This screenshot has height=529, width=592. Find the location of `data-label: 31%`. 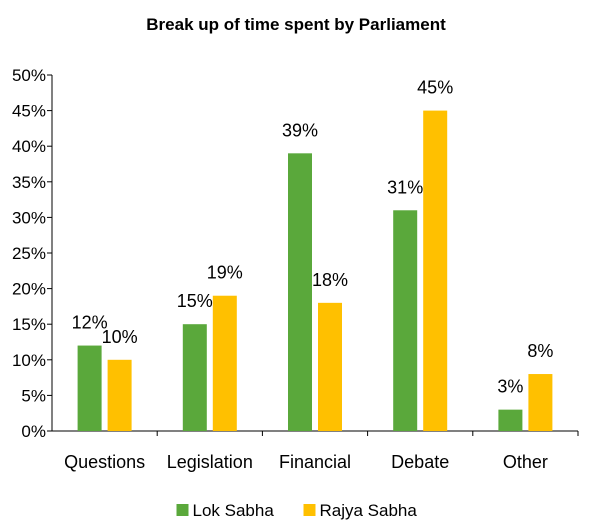

data-label: 31% is located at coordinates (405, 187).